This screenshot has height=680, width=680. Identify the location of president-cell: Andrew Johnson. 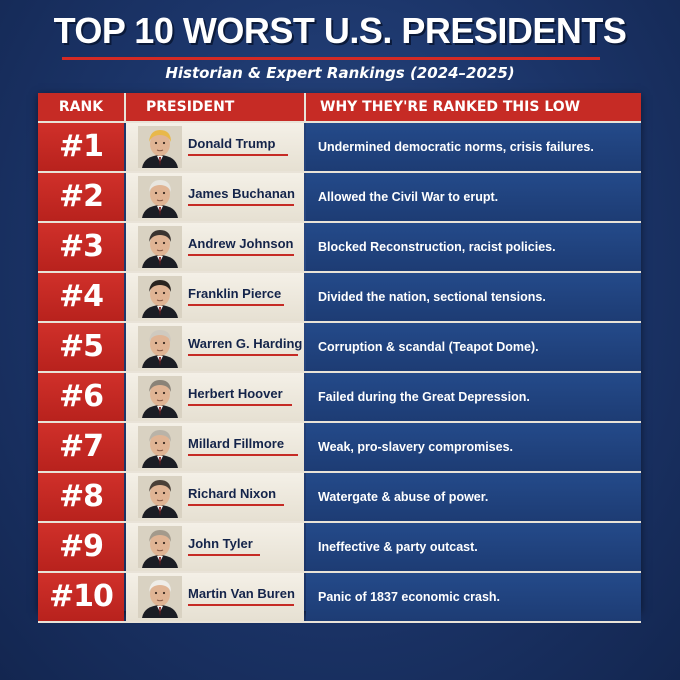
(215, 247).